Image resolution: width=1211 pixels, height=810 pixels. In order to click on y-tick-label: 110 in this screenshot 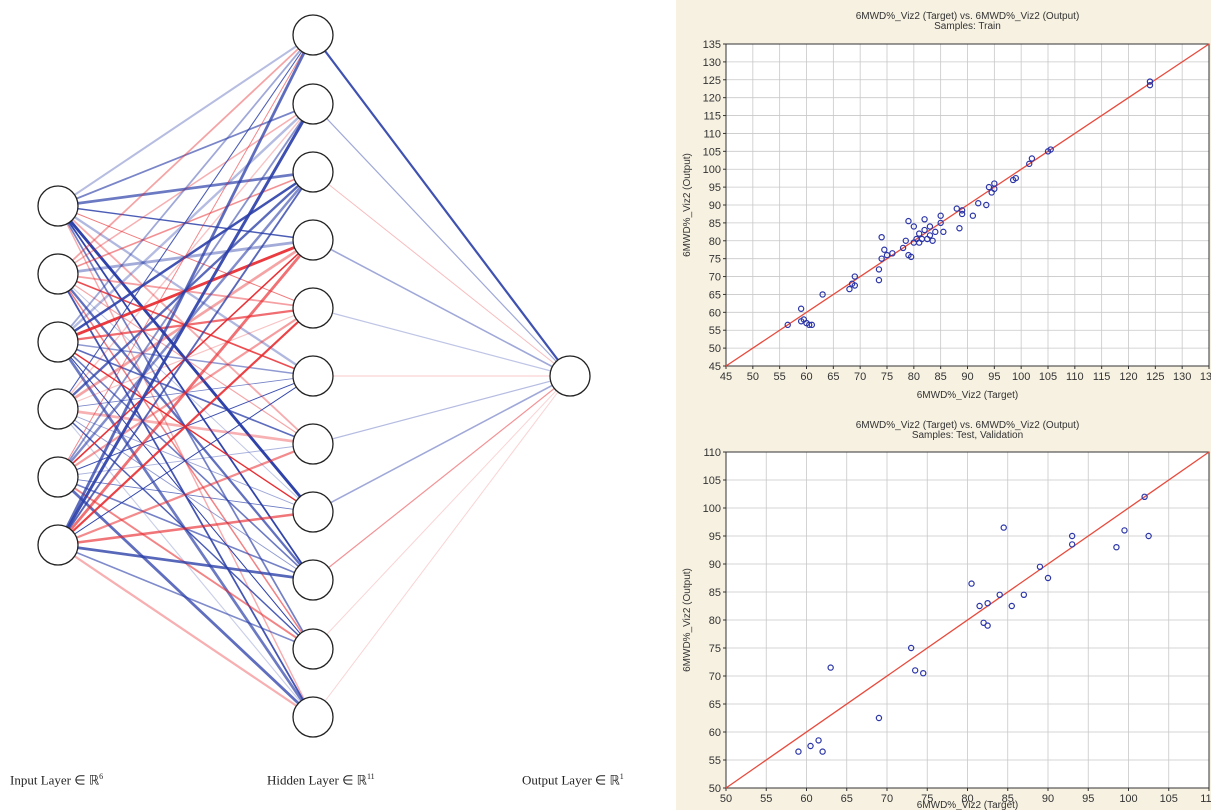, I will do `click(712, 453)`.